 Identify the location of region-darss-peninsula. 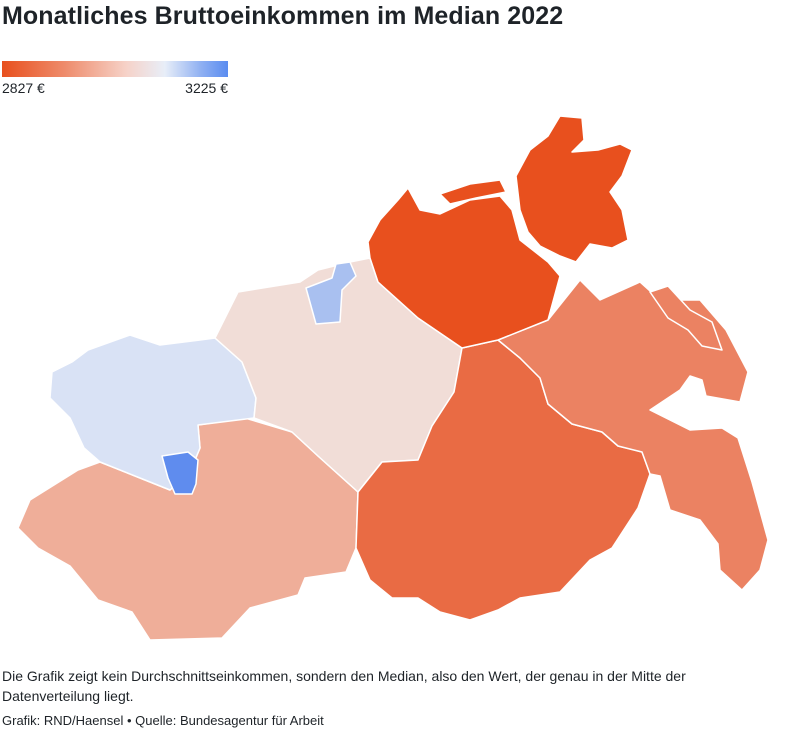
(473, 192).